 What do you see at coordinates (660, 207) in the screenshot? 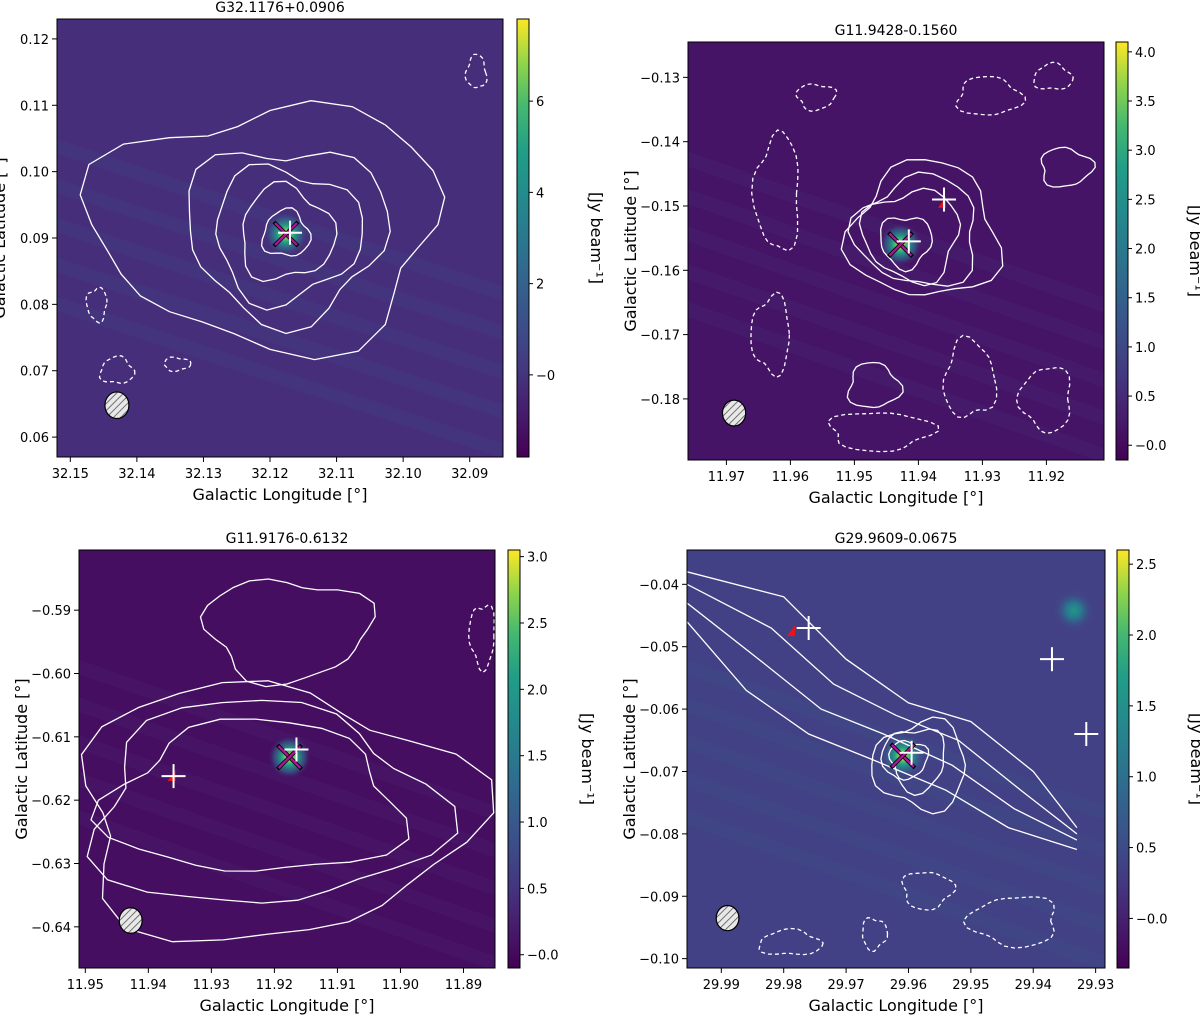
I see `y-tick-label: −0.15` at bounding box center [660, 207].